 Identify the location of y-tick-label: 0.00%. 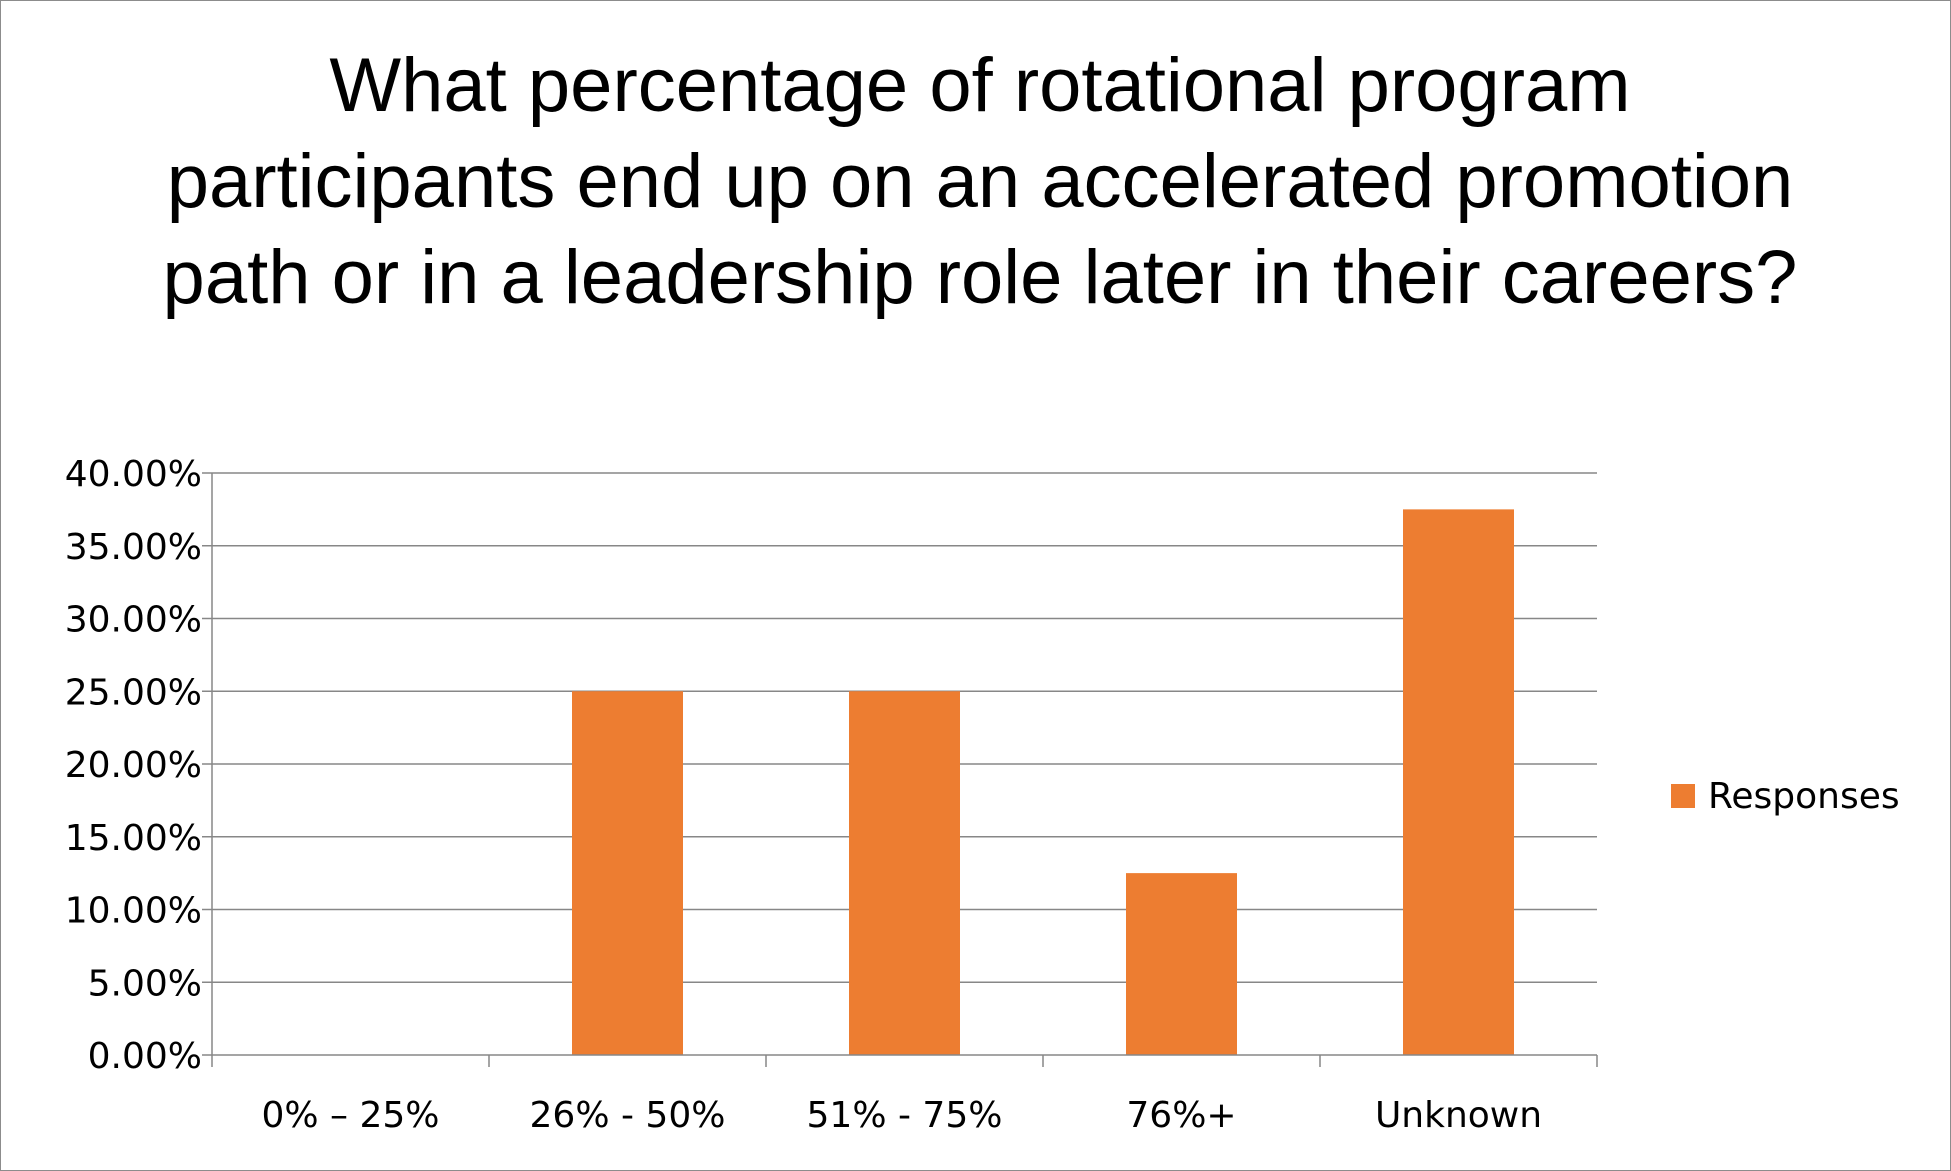
(145, 1056).